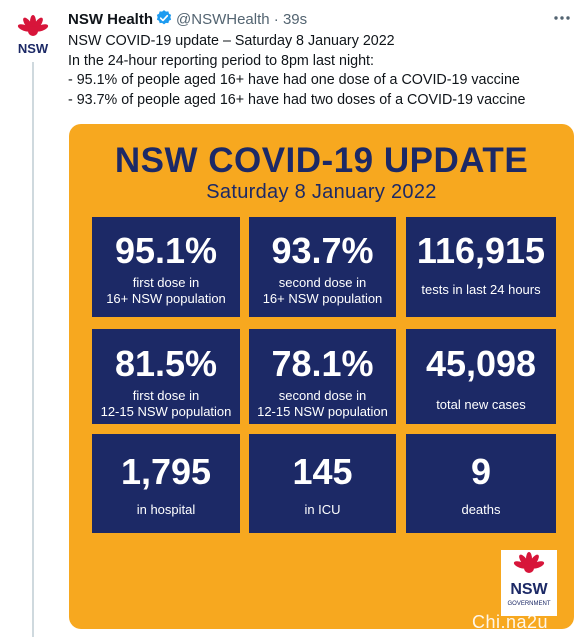  What do you see at coordinates (510, 622) in the screenshot?
I see `watermark: Chi.na2u` at bounding box center [510, 622].